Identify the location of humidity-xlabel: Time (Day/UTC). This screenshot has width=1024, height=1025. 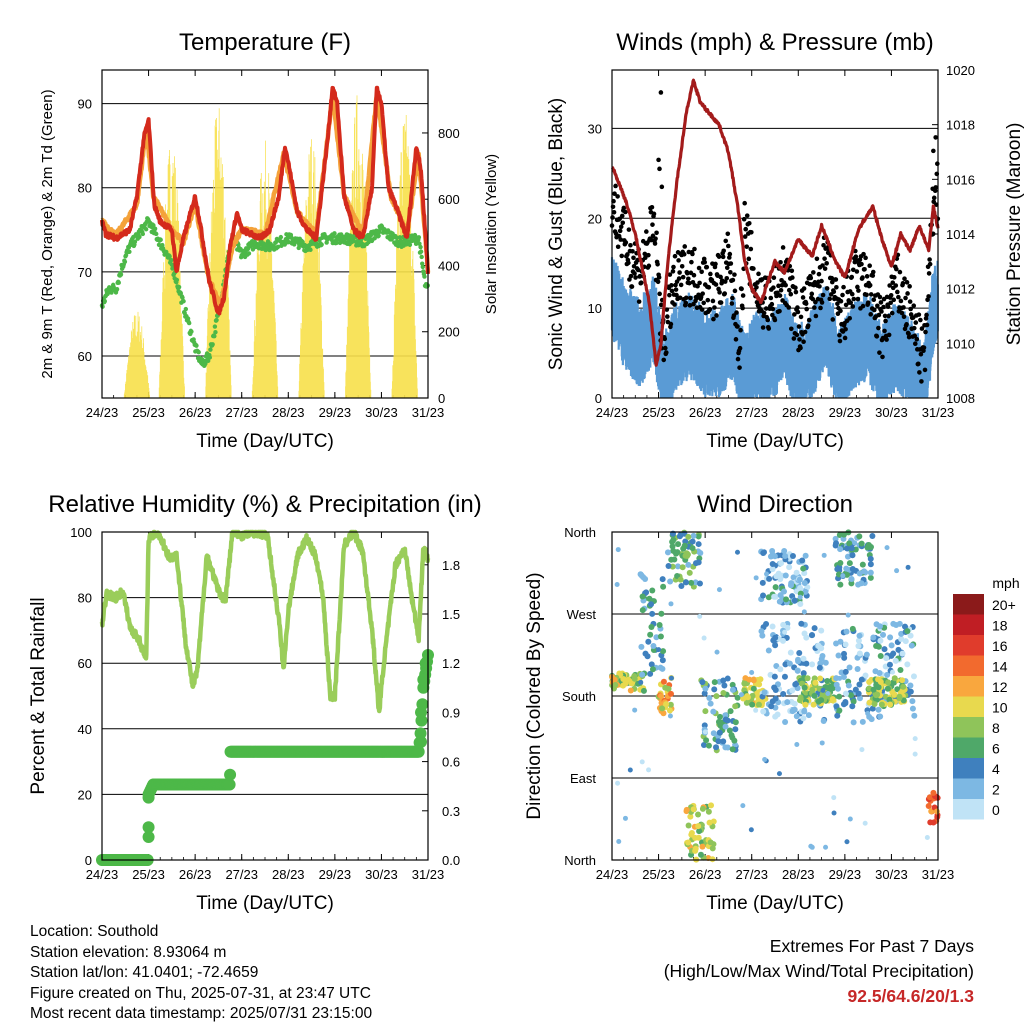
(265, 903).